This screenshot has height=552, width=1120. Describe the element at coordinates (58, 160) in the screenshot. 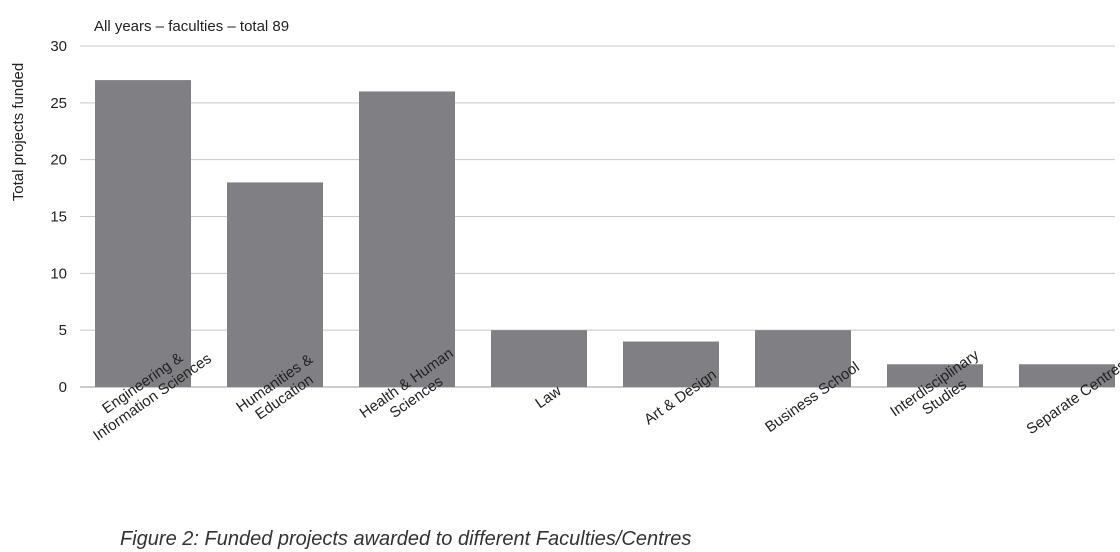

I see `y-tick-label: 20` at that location.